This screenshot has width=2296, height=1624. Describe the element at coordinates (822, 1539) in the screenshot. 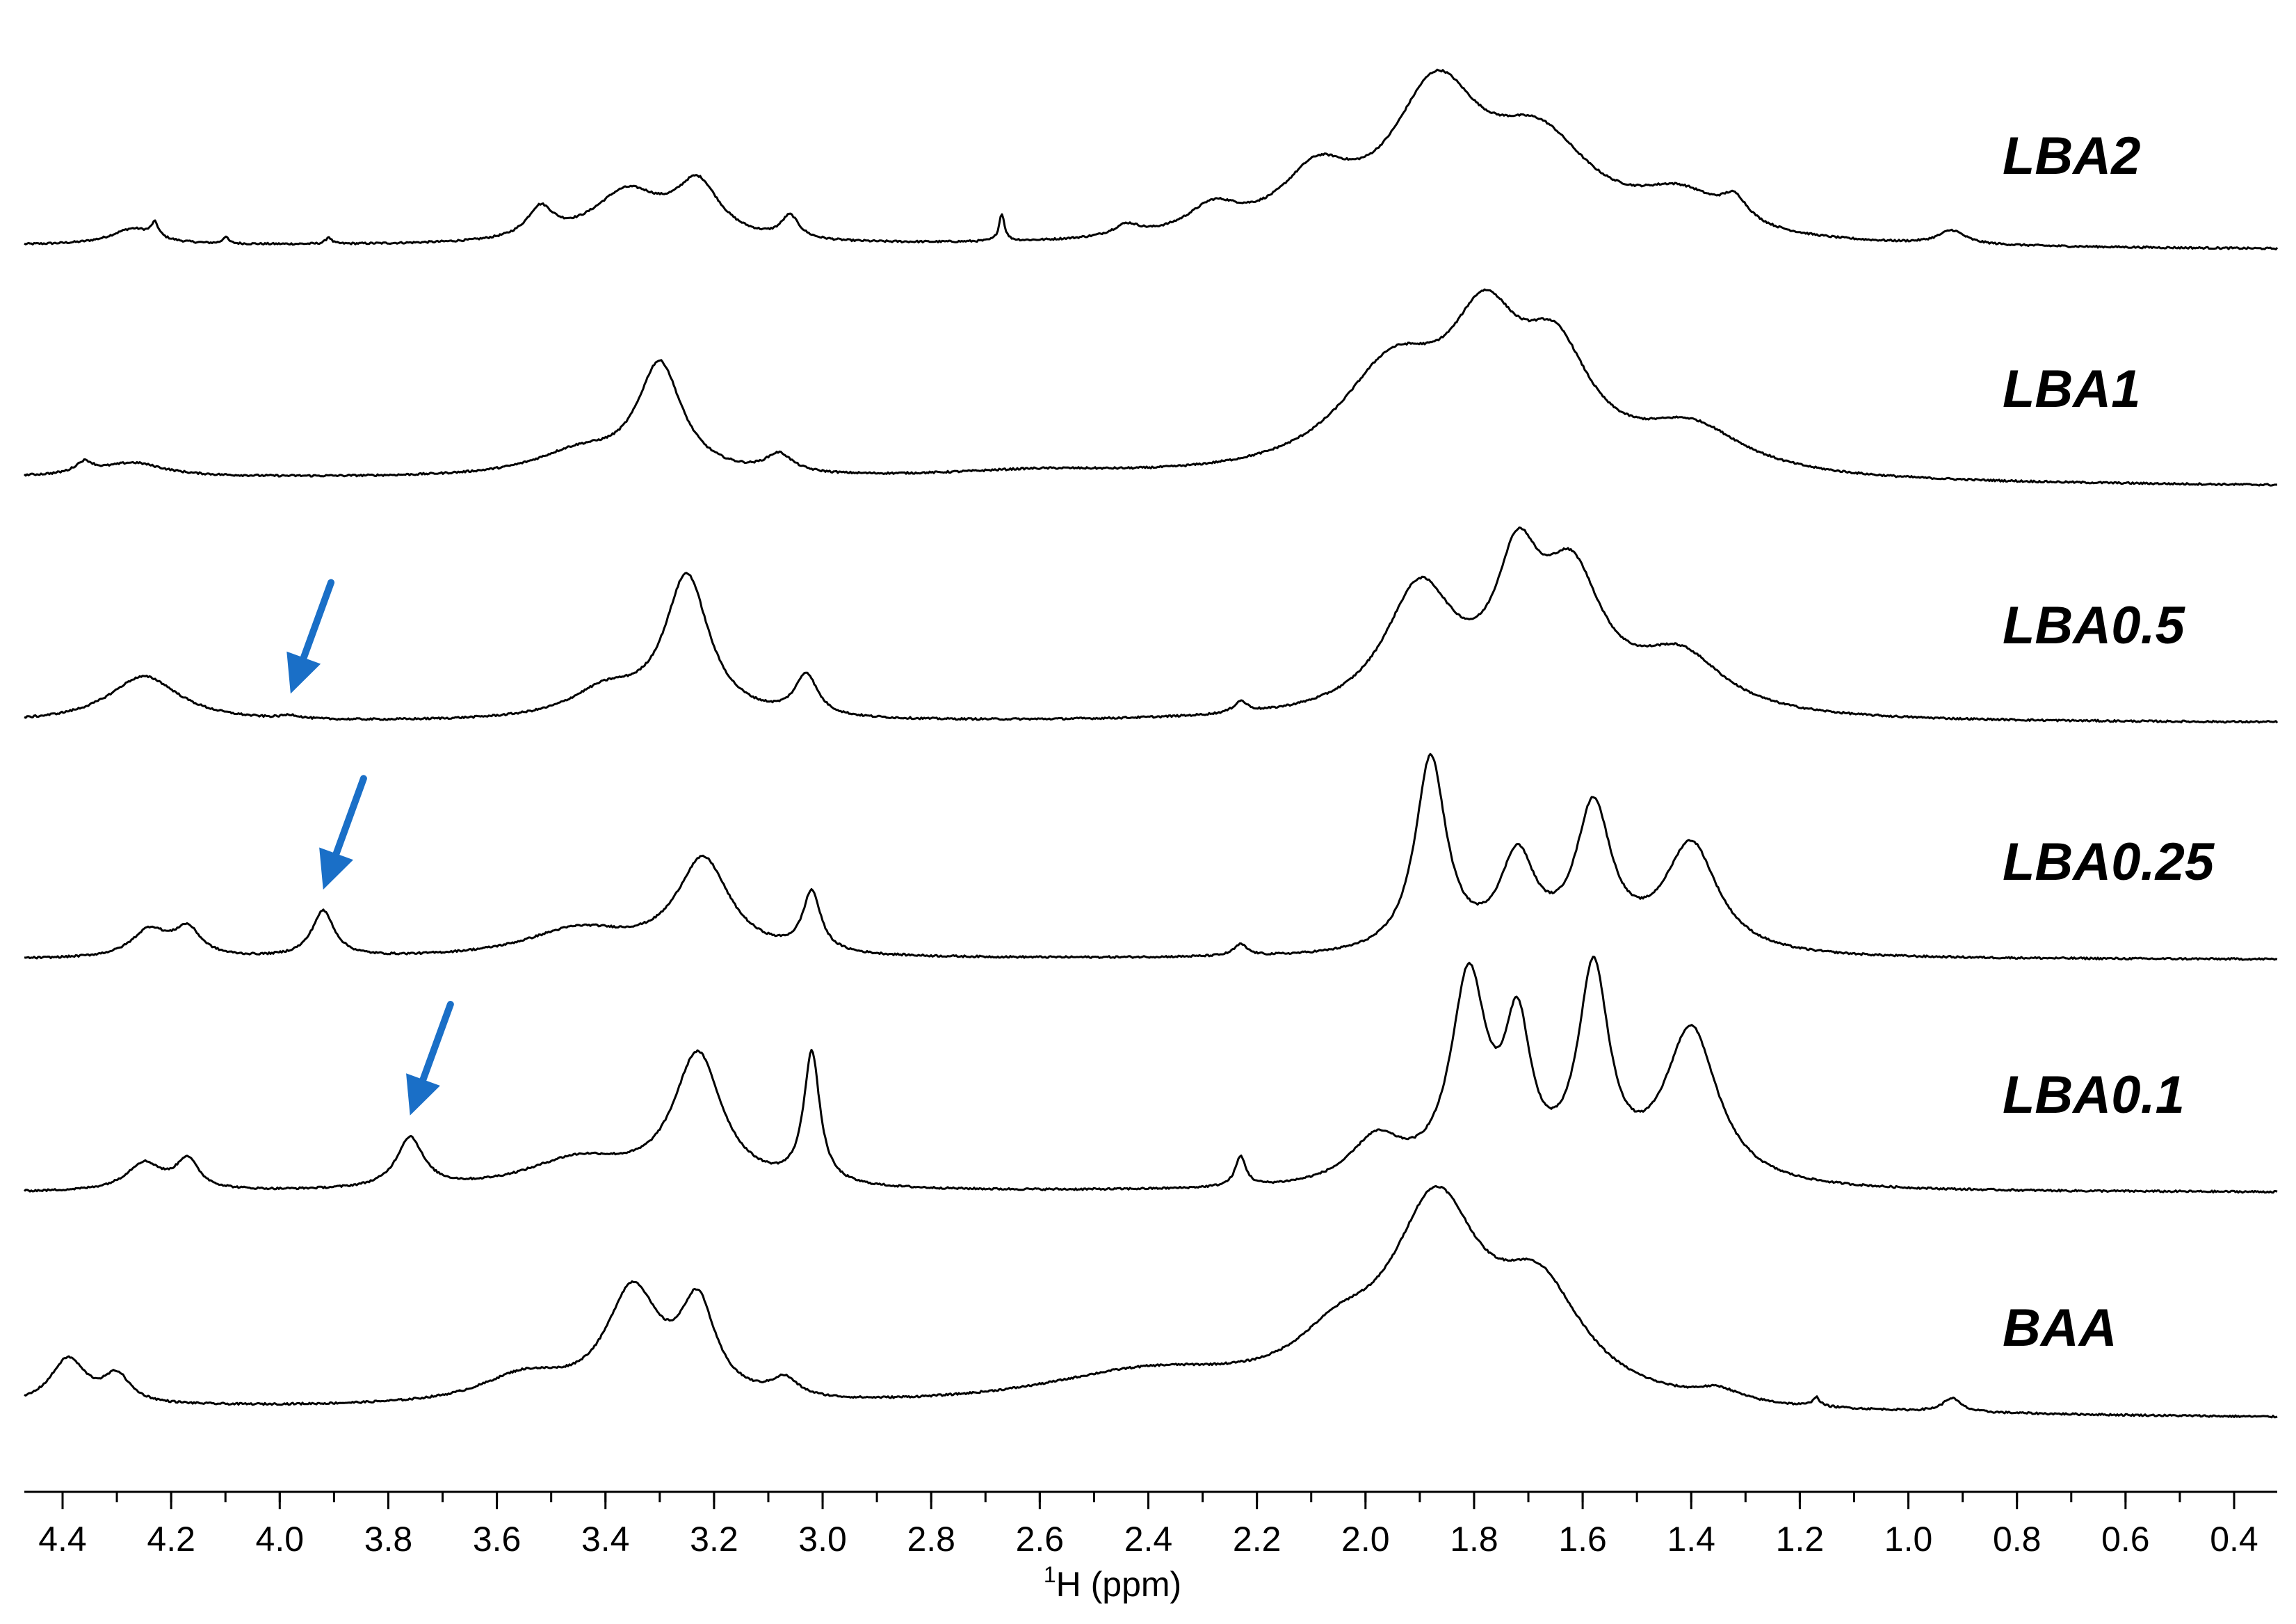

I see `x-tick-label-3.0: 3.0` at that location.